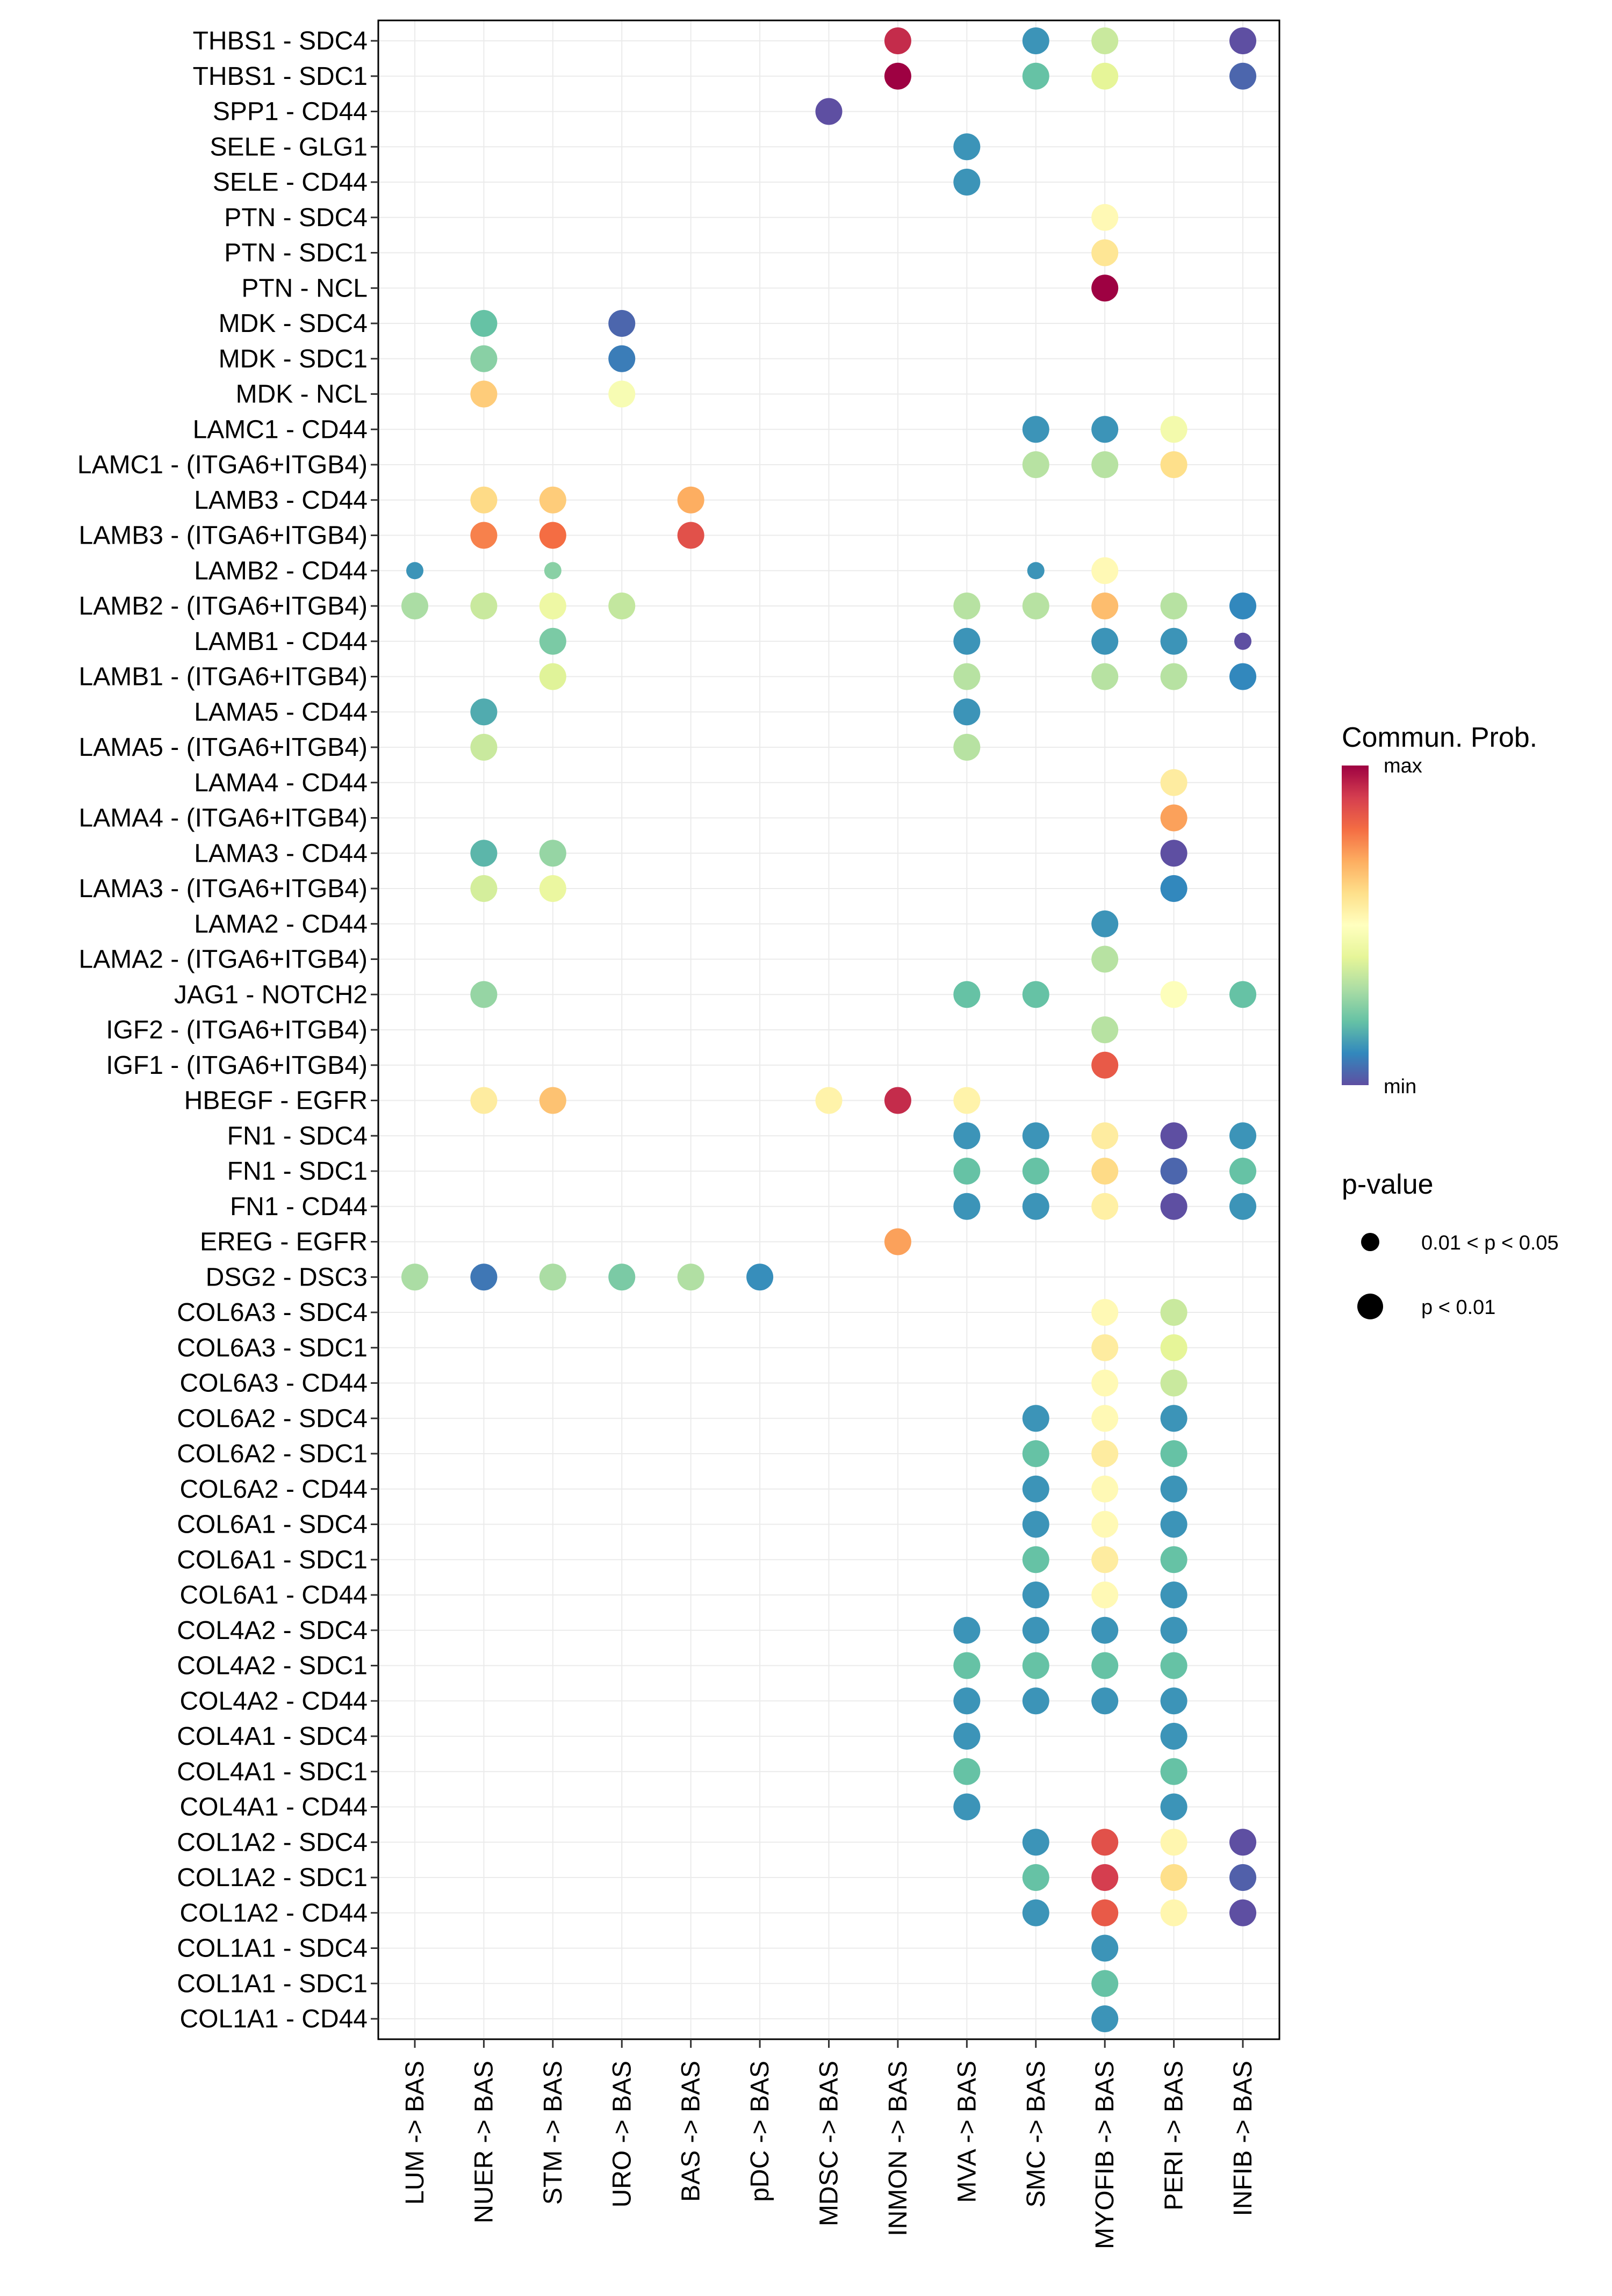  What do you see at coordinates (1174, 1877) in the screenshot?
I see `data-point: COL1A2 - SDC1 | PERI -> BAS | p < 0.01` at bounding box center [1174, 1877].